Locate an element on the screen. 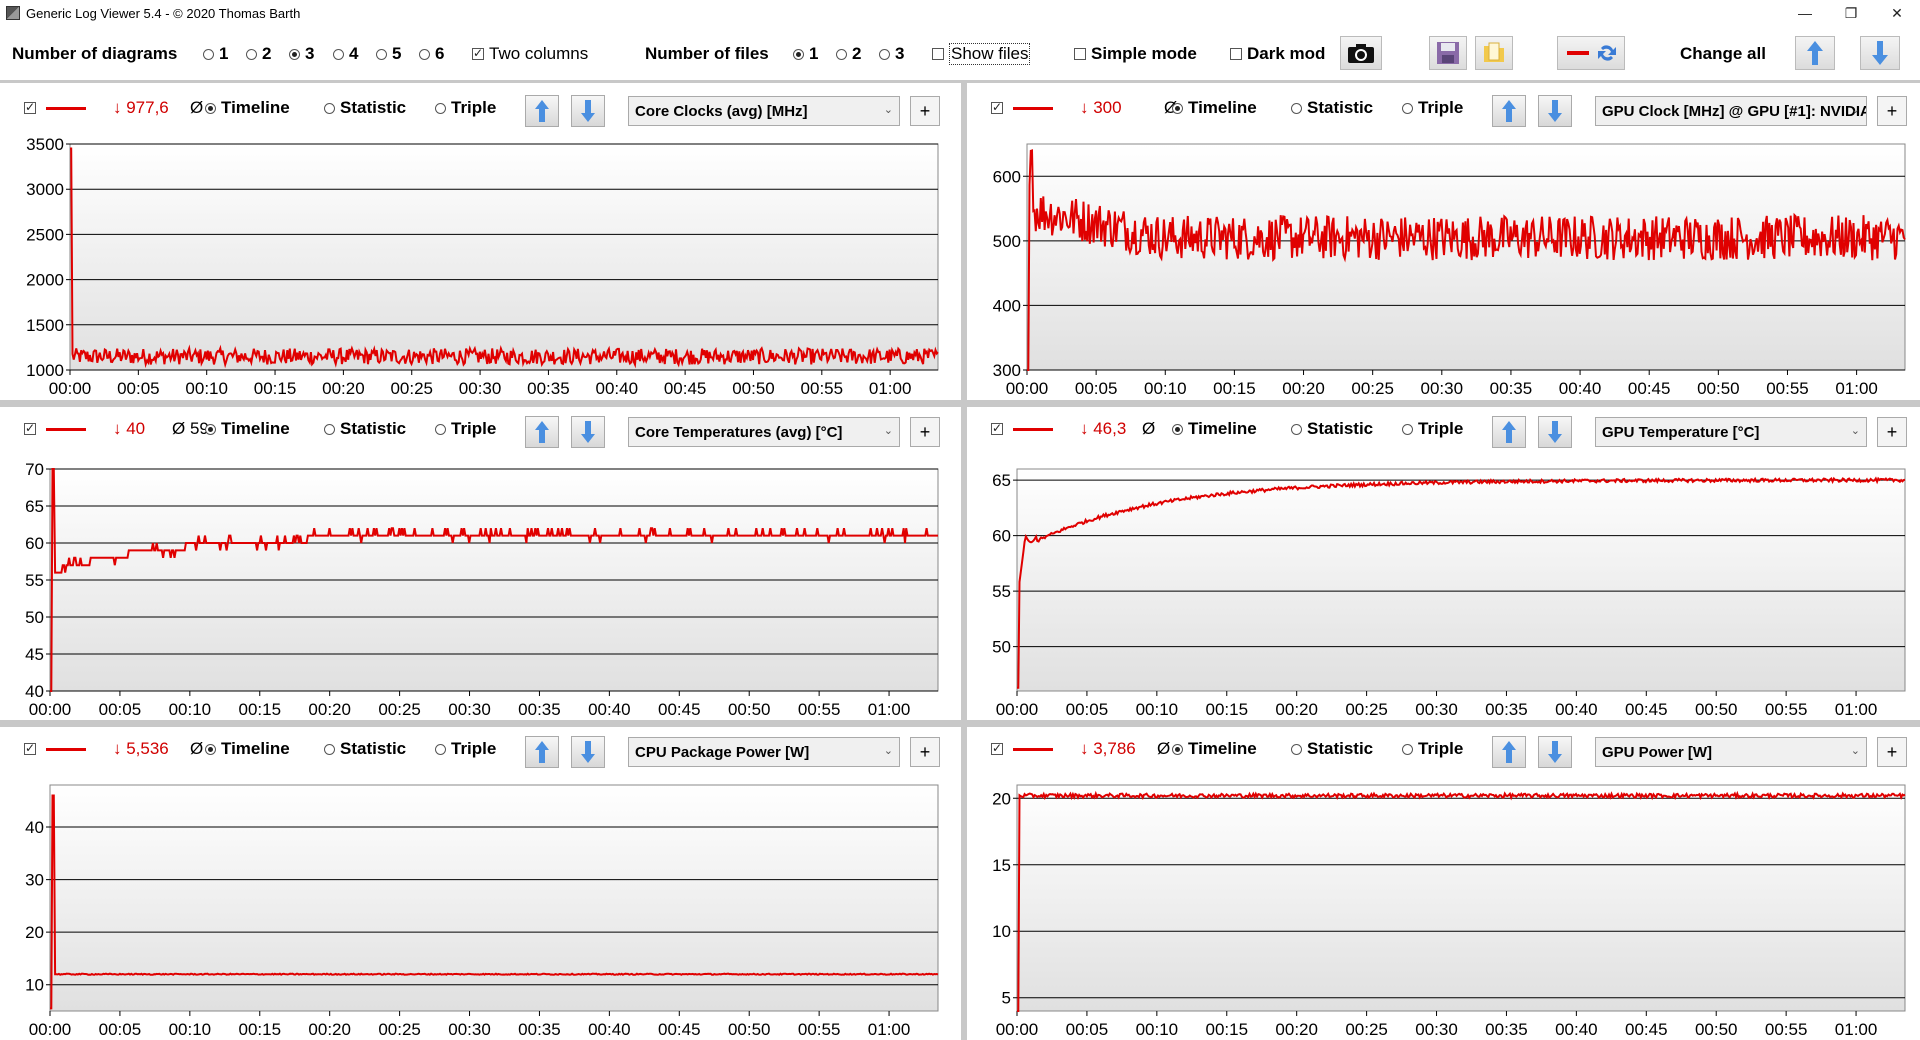  close-button: ✕ is located at coordinates (1897, 12).